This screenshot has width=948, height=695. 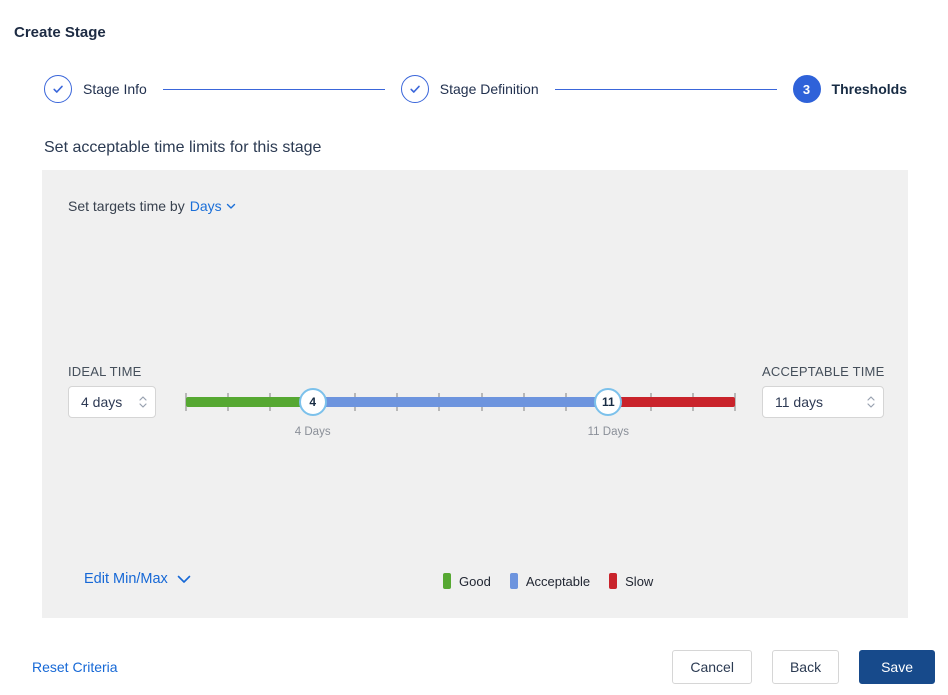 I want to click on targets-time-label: Set targets time by, so click(x=126, y=206).